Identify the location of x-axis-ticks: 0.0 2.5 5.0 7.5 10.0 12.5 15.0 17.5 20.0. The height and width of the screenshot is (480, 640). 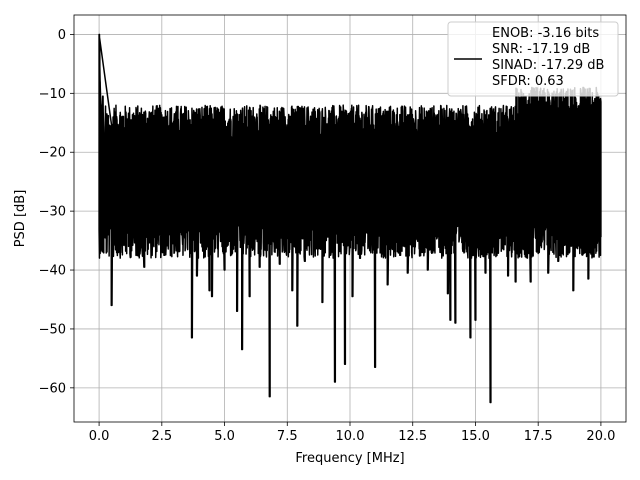
(352, 433).